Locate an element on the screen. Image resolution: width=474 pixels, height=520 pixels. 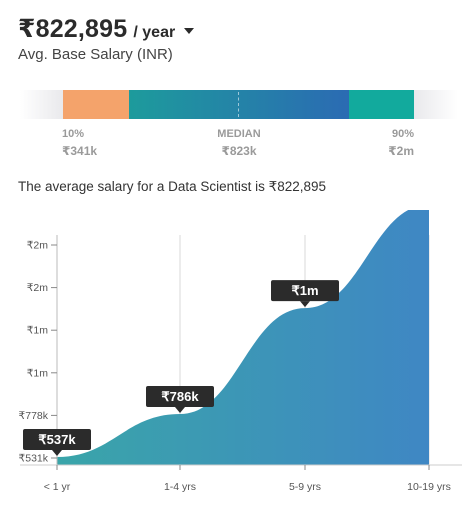
y-tick-label: ₹778k is located at coordinates (34, 416).